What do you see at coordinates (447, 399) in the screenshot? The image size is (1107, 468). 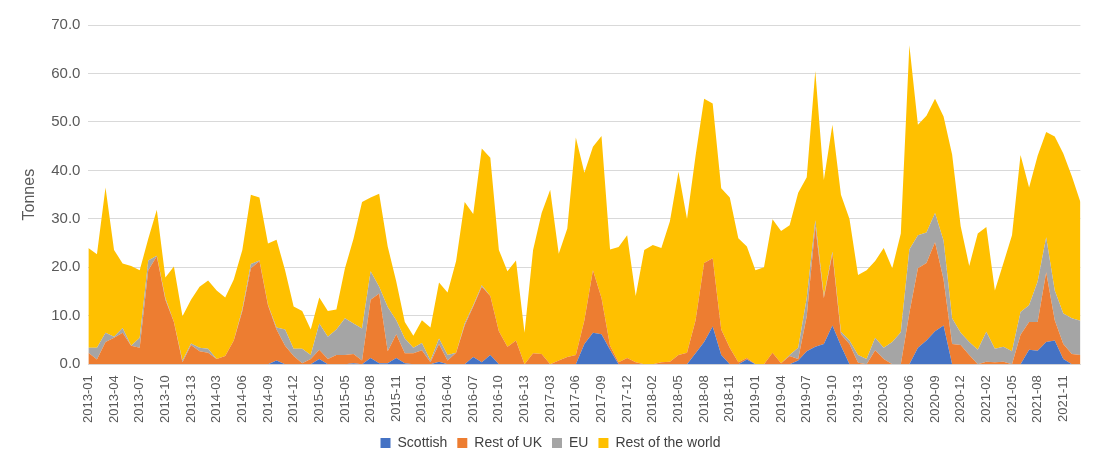 I see `x-tick-label: 2016-04` at bounding box center [447, 399].